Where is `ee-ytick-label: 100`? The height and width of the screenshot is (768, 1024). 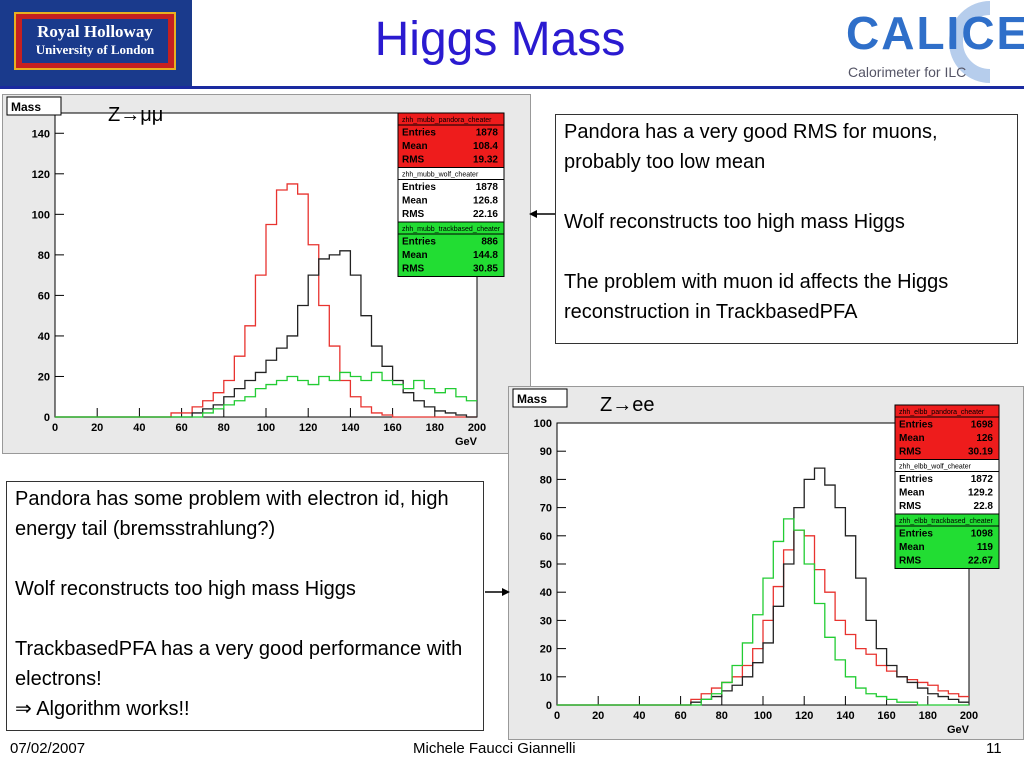 ee-ytick-label: 100 is located at coordinates (543, 424).